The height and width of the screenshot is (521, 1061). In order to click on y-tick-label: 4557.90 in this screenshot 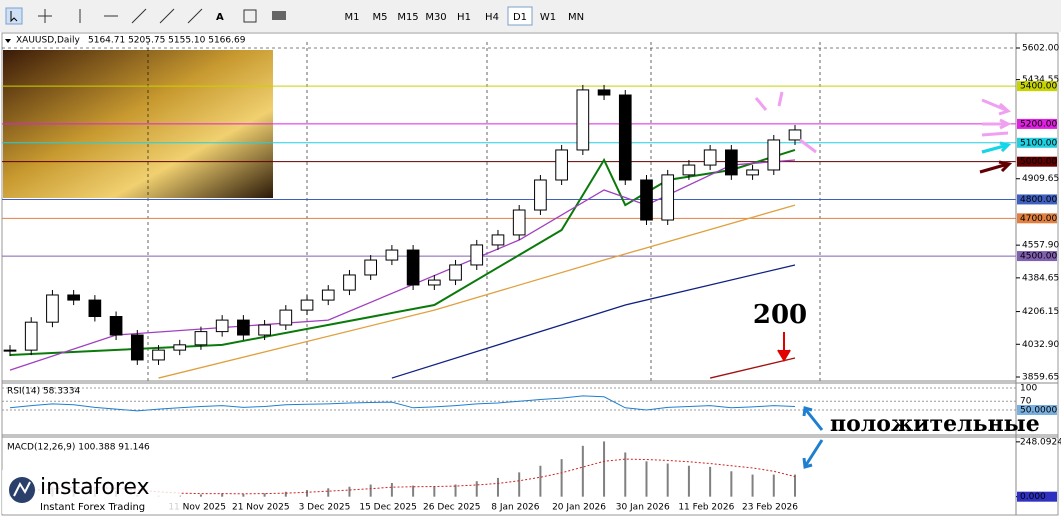, I will do `click(1040, 246)`.